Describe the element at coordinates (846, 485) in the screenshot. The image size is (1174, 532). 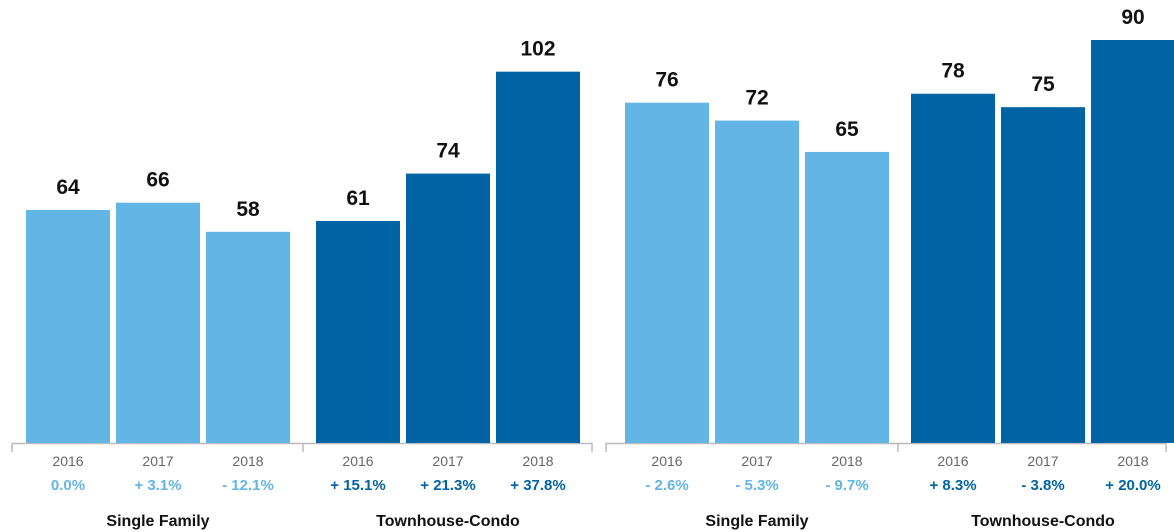
I see `change-label: - 9.7%` at that location.